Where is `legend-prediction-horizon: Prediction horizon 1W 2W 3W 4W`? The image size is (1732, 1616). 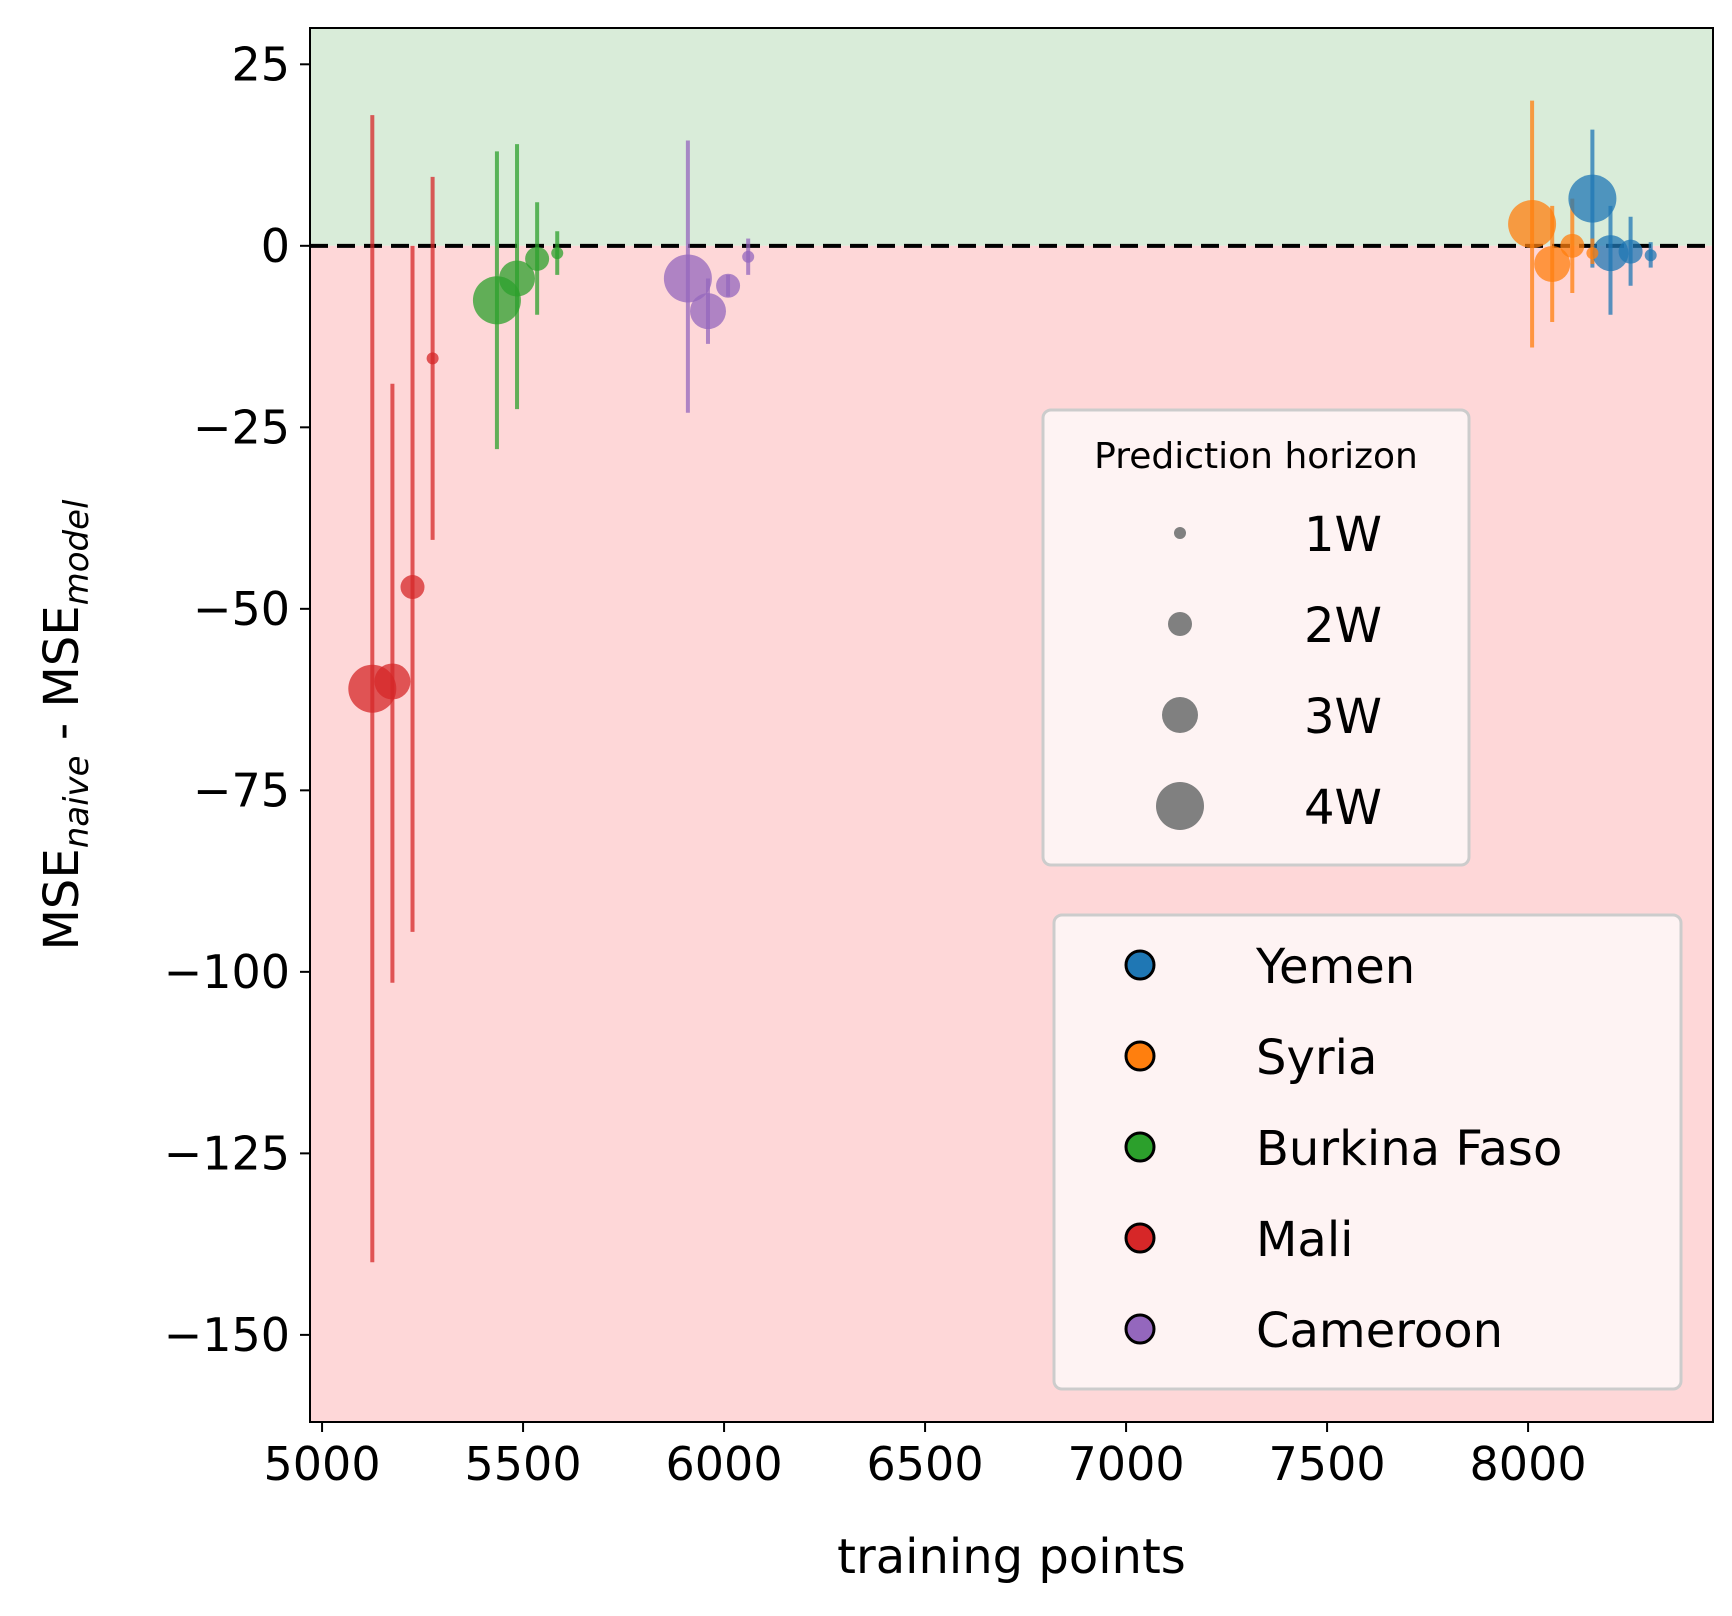 legend-prediction-horizon: Prediction horizon 1W 2W 3W 4W is located at coordinates (1256, 637).